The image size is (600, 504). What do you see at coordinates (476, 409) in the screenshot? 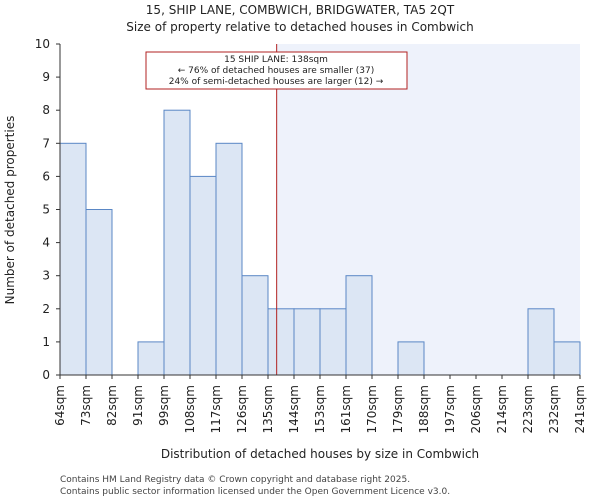
I see `x-tick-label: 206sqm` at bounding box center [476, 409].